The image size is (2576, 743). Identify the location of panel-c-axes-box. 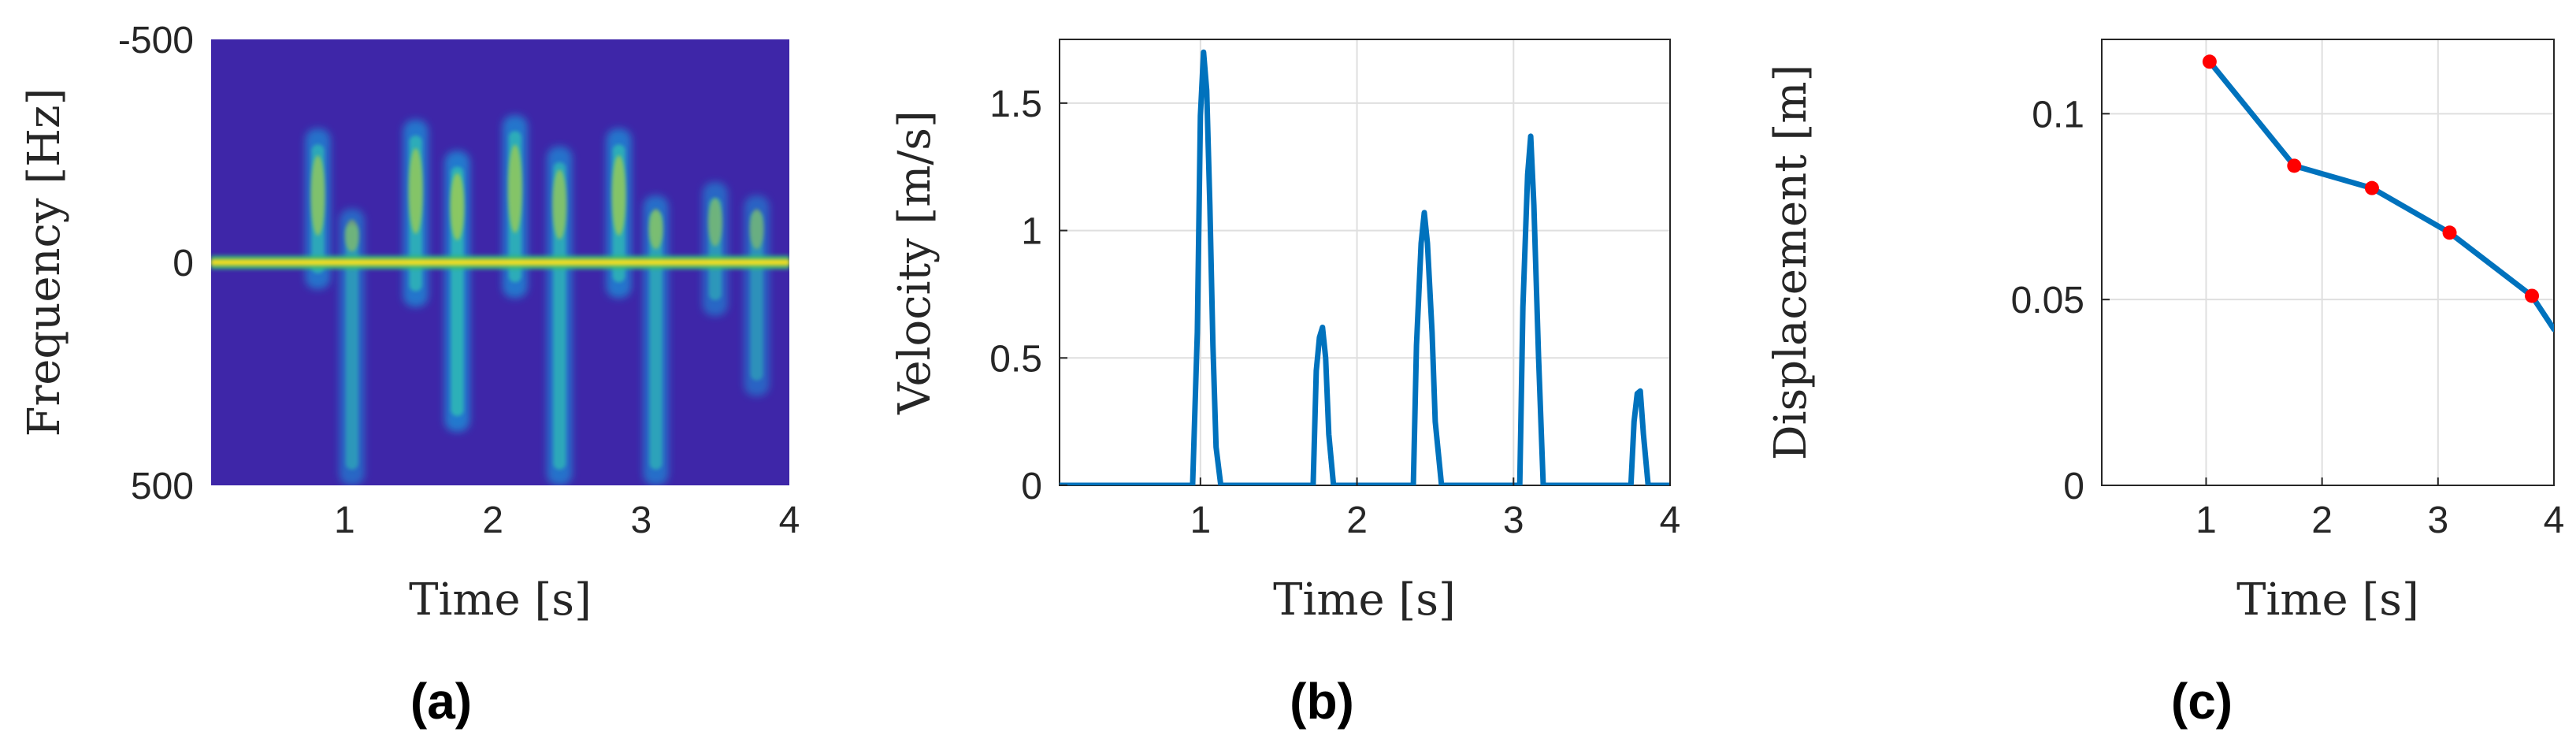
(2328, 262).